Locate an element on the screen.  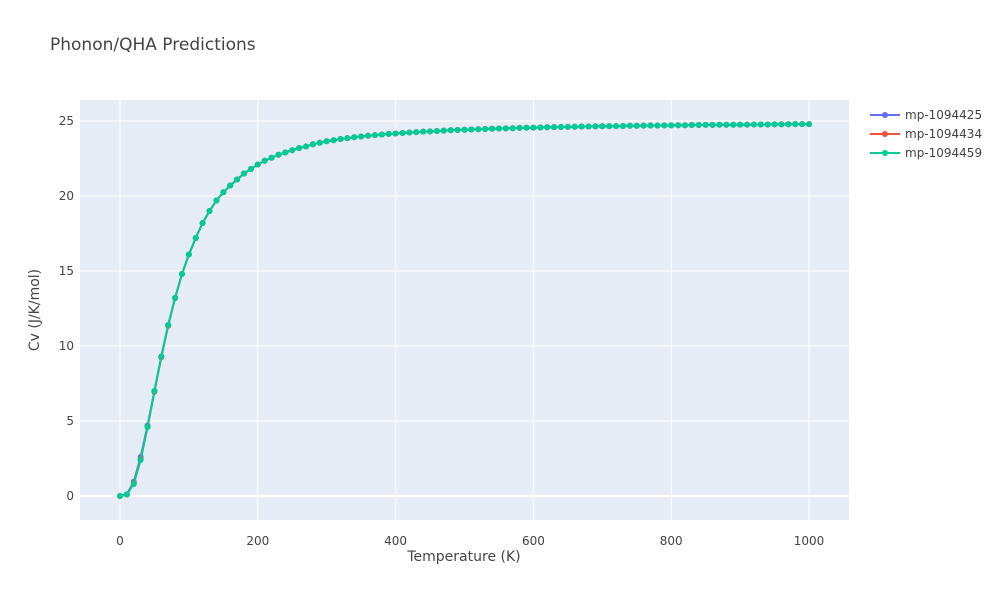
x-tick-label: 200 is located at coordinates (257, 541).